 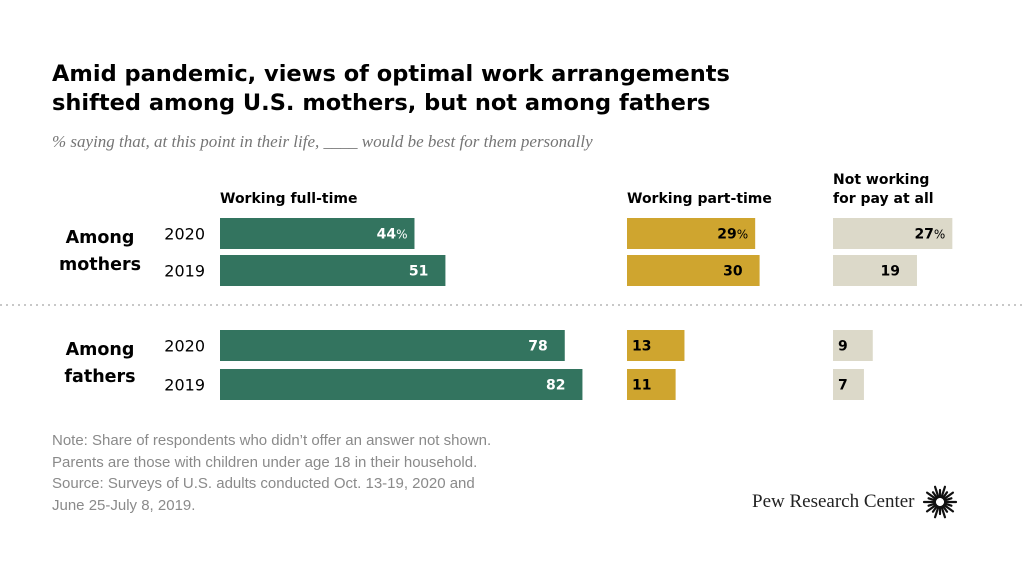 I want to click on note-line-4: June 25-July 8, 2019., so click(x=124, y=505).